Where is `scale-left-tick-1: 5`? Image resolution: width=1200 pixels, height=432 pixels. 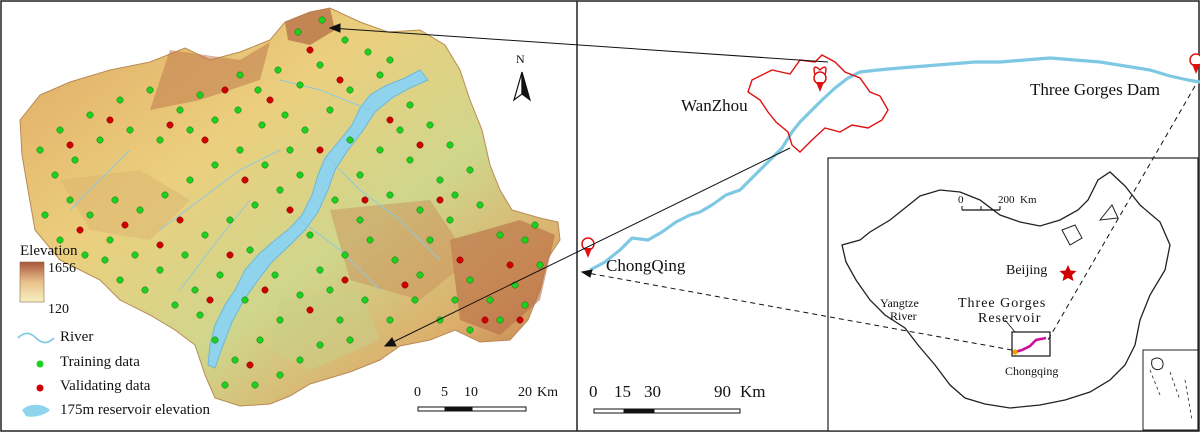 scale-left-tick-1: 5 is located at coordinates (444, 392).